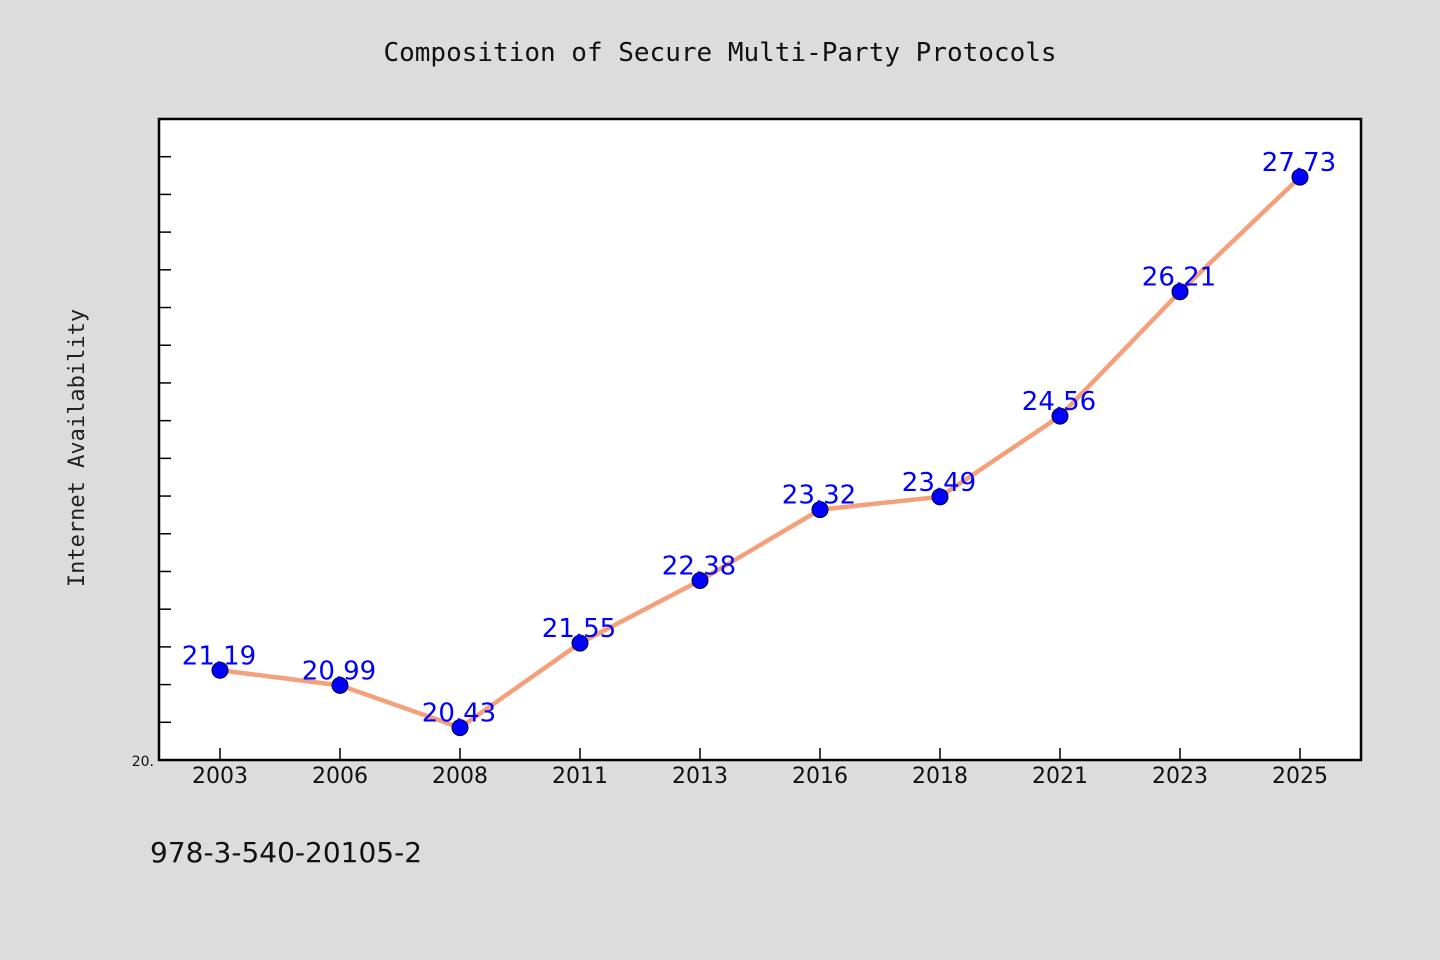 Image resolution: width=1440 pixels, height=960 pixels. What do you see at coordinates (1299, 163) in the screenshot?
I see `data-label: 27.73` at bounding box center [1299, 163].